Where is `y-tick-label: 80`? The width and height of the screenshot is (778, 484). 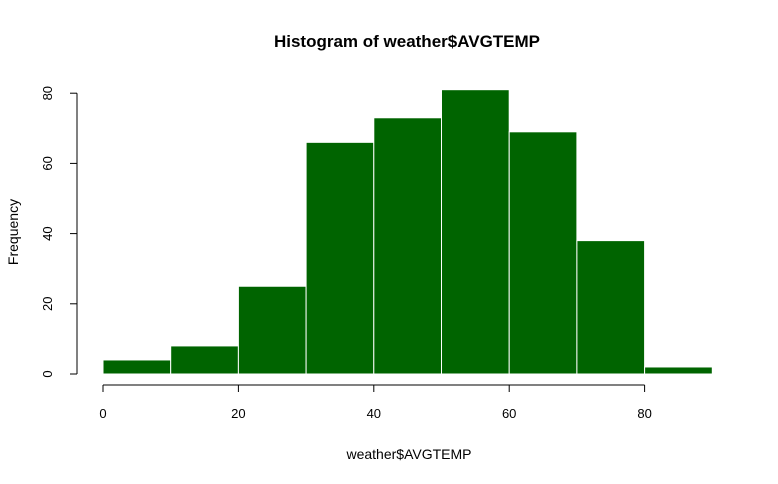 y-tick-label: 80 is located at coordinates (47, 93).